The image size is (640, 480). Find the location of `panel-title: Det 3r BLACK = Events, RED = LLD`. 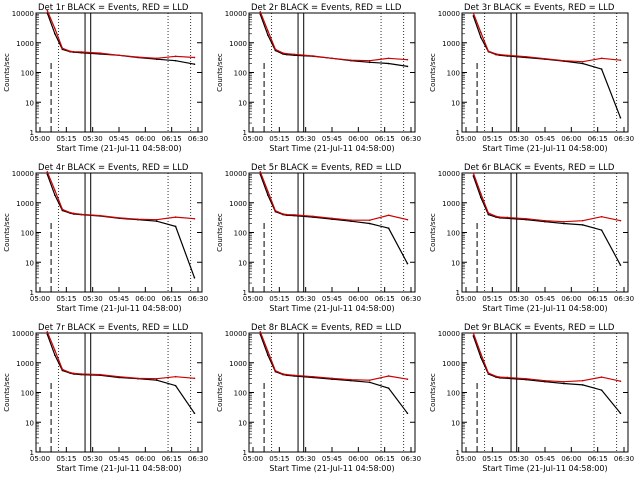

panel-title: Det 3r BLACK = Events, RED = LLD is located at coordinates (539, 8).